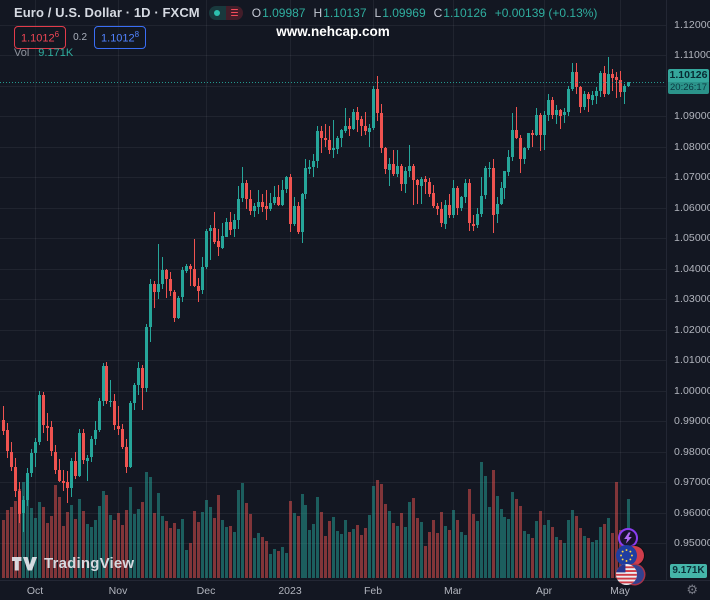 The width and height of the screenshot is (710, 600). Describe the element at coordinates (378, 12) in the screenshot. I see `low-label: L` at that location.